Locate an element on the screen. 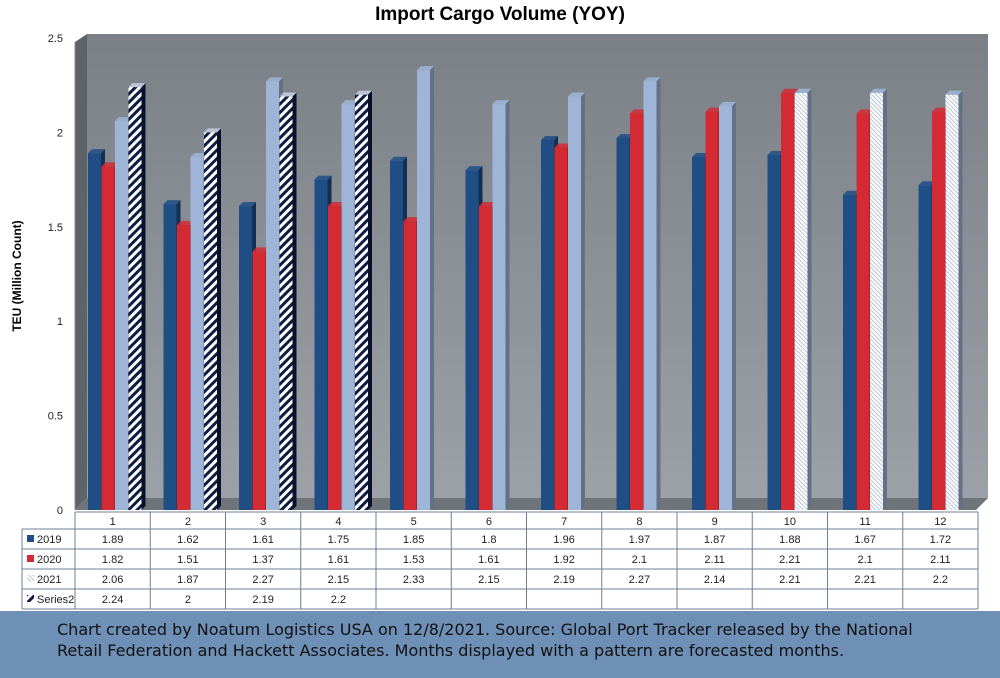  data-label: 1.89 is located at coordinates (112, 540).